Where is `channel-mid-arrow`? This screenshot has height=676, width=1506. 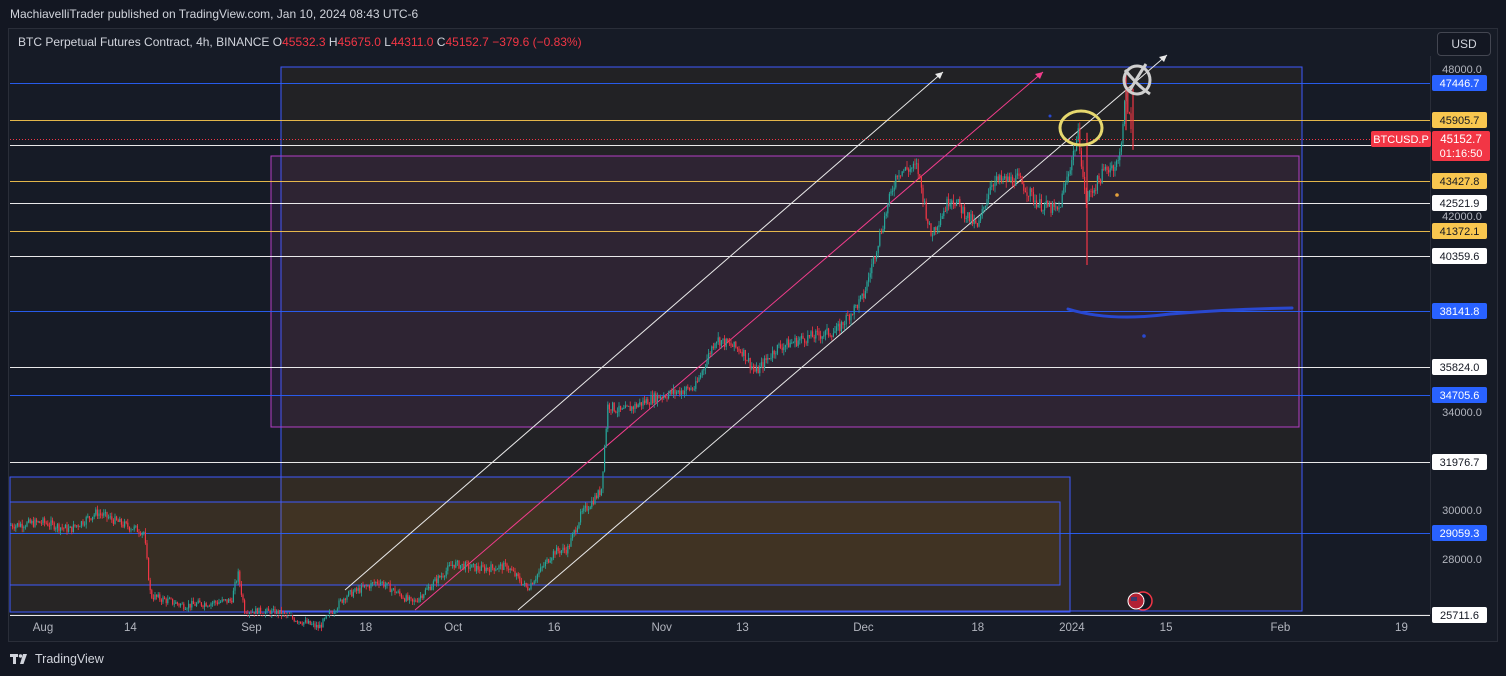
channel-mid-arrow is located at coordinates (1039, 75).